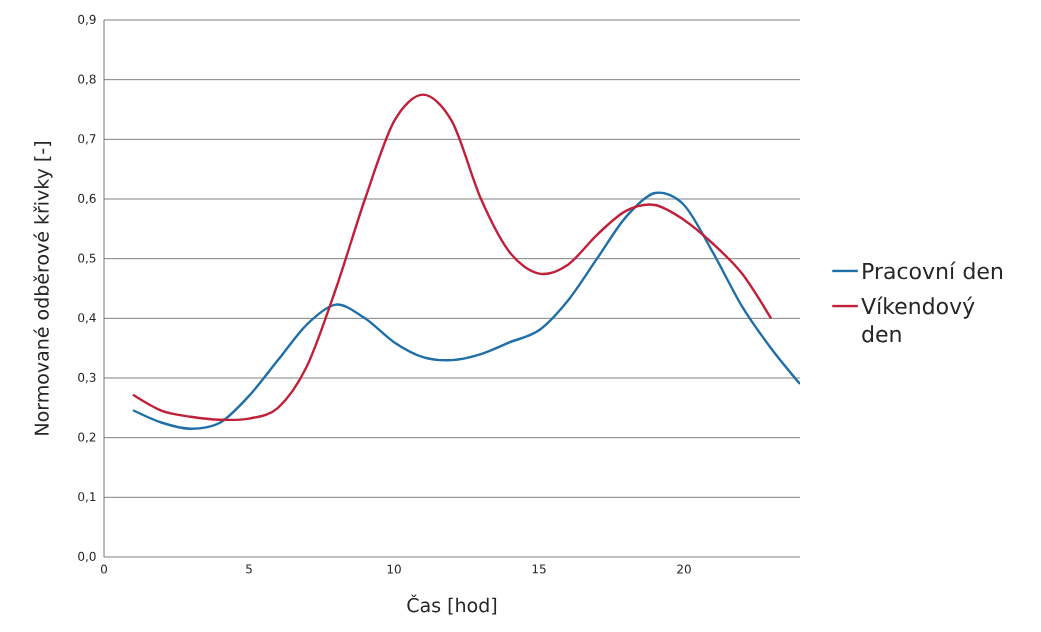 The image size is (1041, 632). What do you see at coordinates (87, 557) in the screenshot?
I see `y-tick-label: 0,0` at bounding box center [87, 557].